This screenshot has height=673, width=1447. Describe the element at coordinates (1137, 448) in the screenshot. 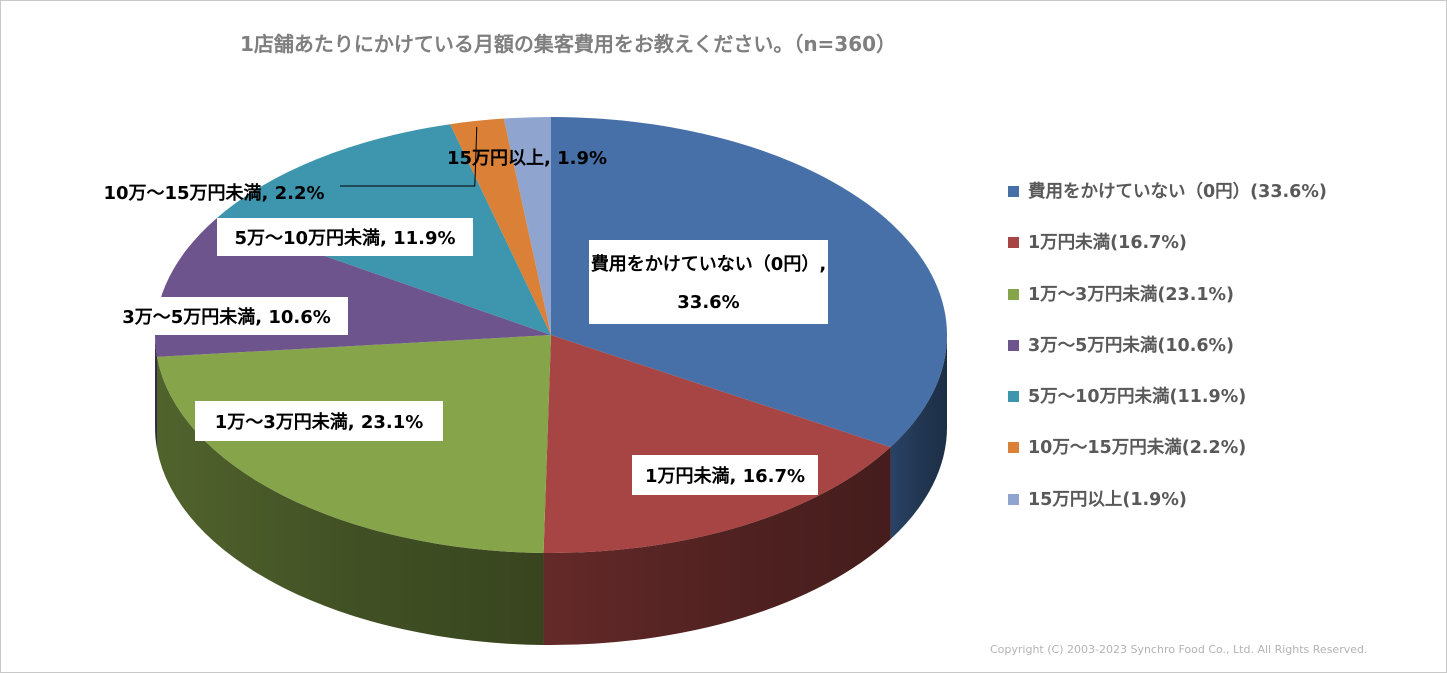

I see `legend-label-5: 10万～15万円未満(2.2%)` at that location.